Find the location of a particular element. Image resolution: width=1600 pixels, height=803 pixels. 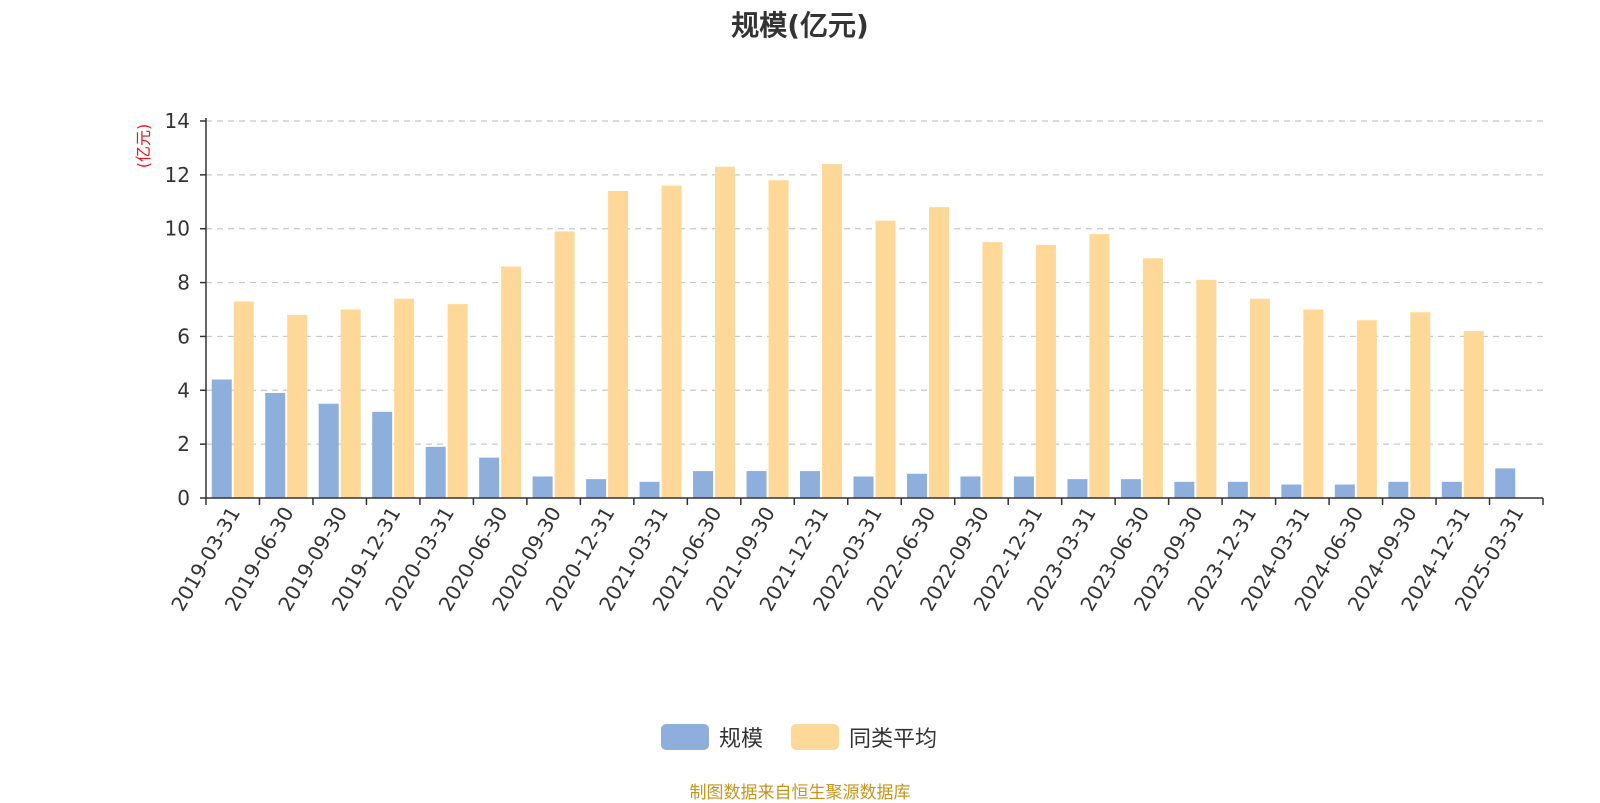

legend-item-scale: 规模 is located at coordinates (712, 738).